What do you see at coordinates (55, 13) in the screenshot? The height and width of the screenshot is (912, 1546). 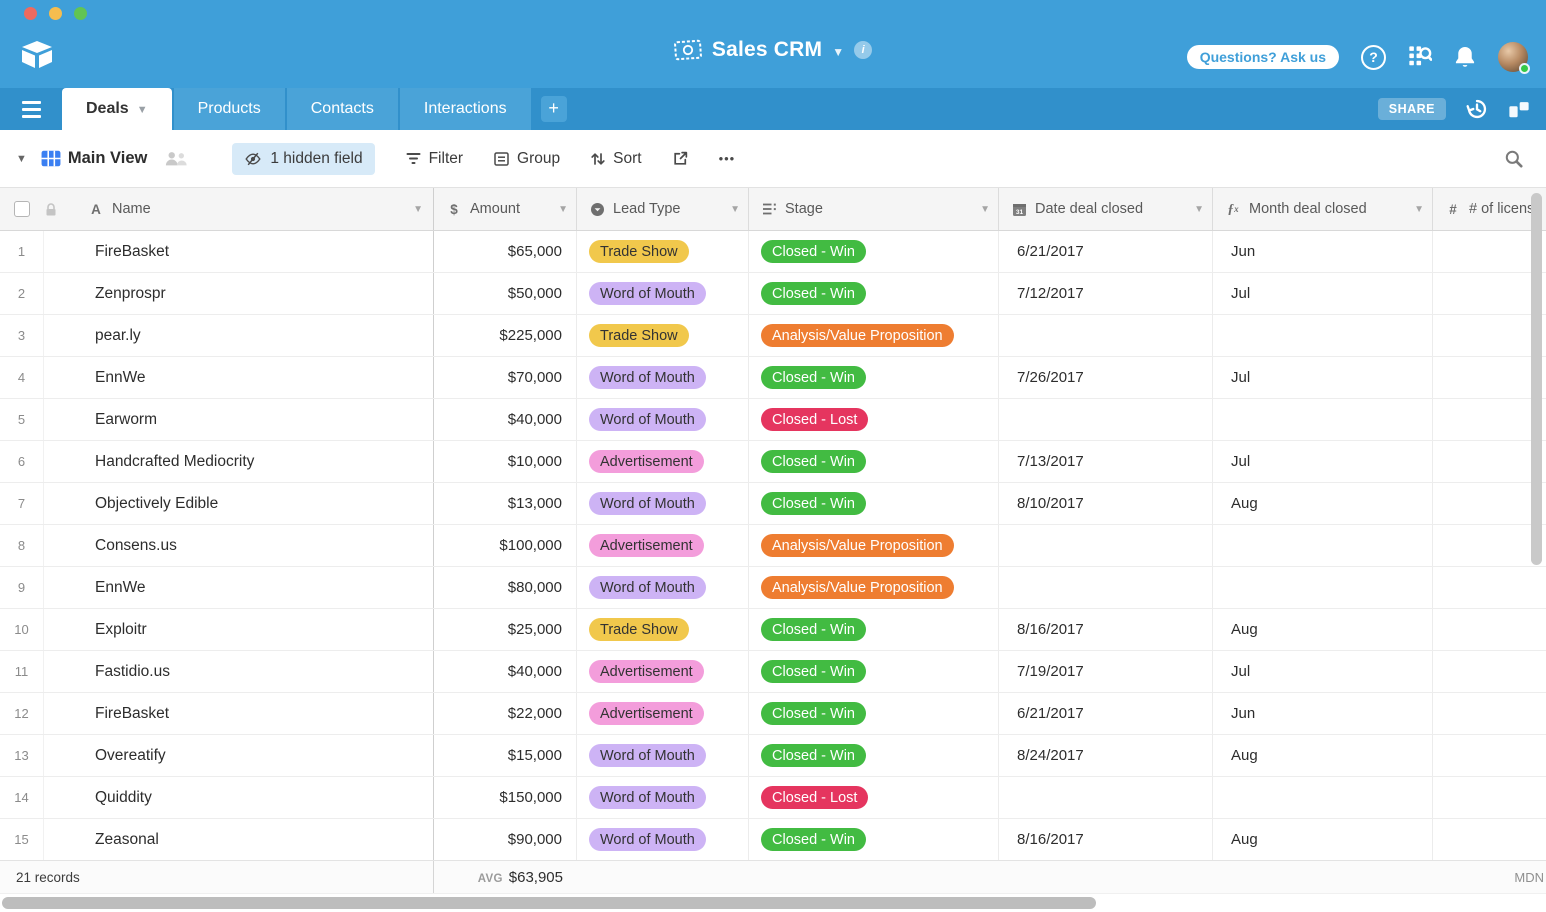 I see `minimize-window-button` at bounding box center [55, 13].